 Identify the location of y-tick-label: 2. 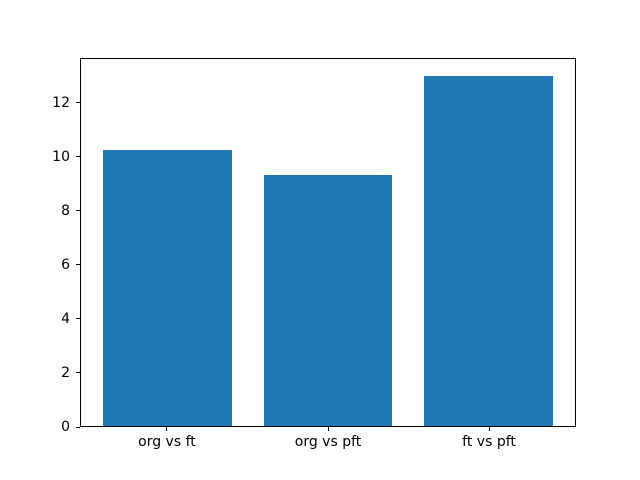
(65, 372).